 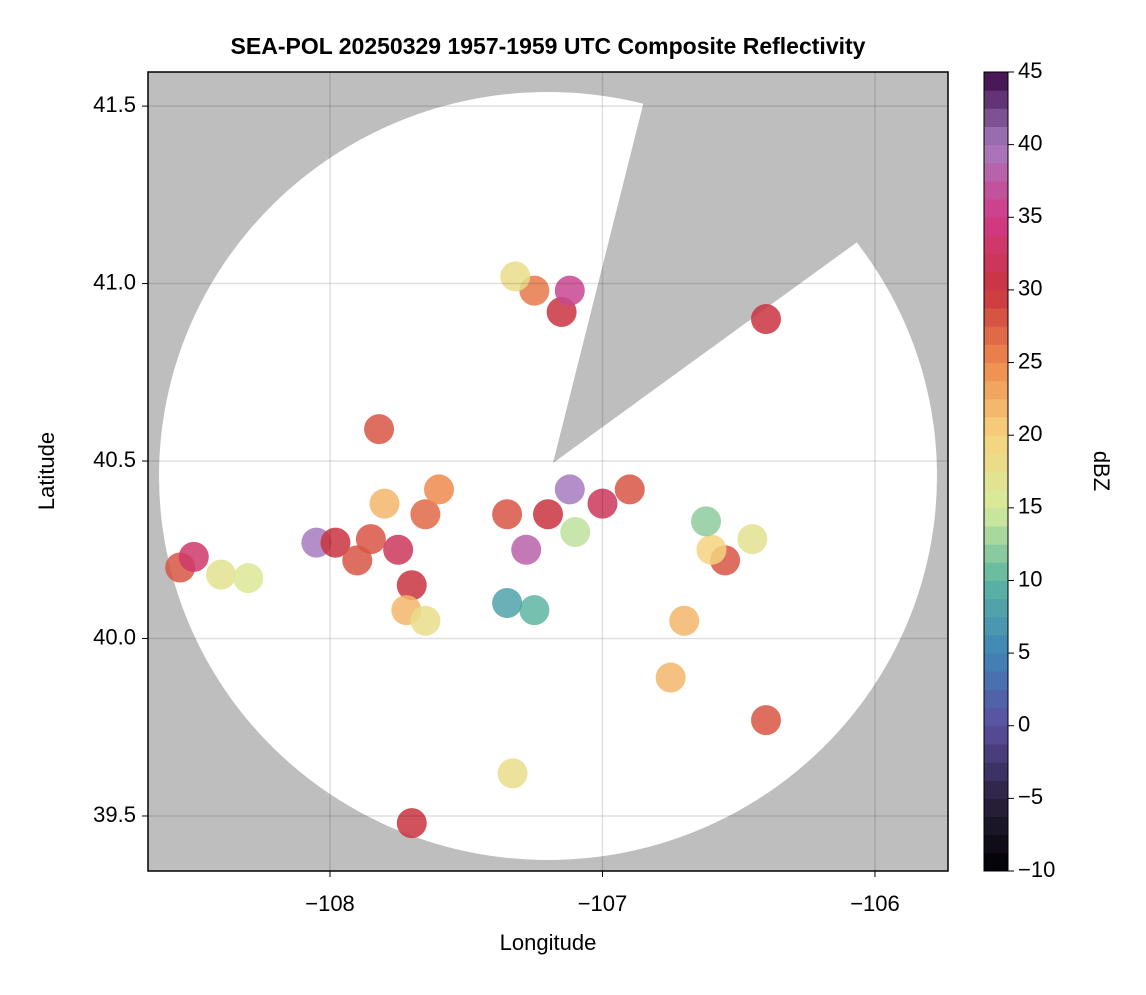 What do you see at coordinates (114, 636) in the screenshot?
I see `y-tick-label: 40.0` at bounding box center [114, 636].